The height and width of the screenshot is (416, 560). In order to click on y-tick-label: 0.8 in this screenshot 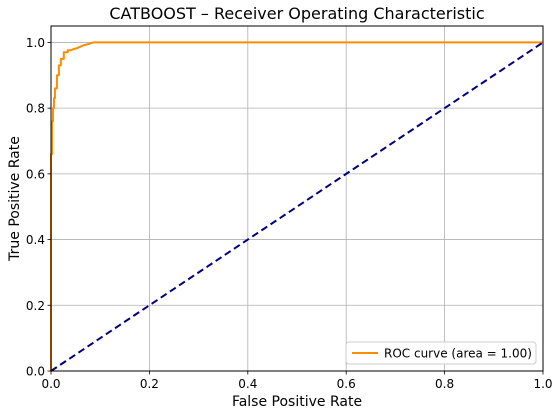, I will do `click(35, 109)`.